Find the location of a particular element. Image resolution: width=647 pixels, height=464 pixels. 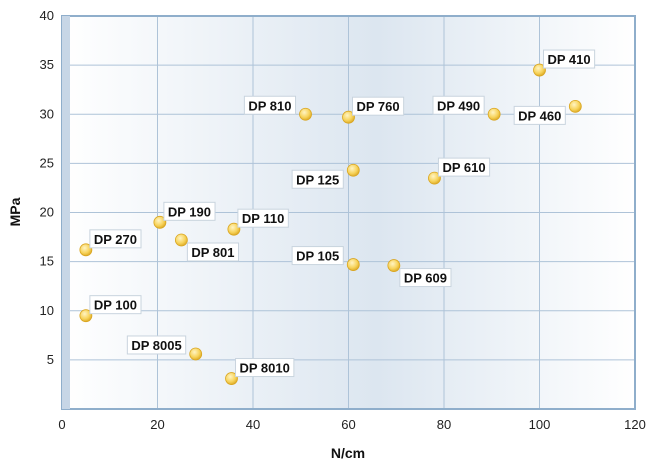

y-axis-ticks: 5 10 15 20 25 30 35 40 is located at coordinates (47, 187).